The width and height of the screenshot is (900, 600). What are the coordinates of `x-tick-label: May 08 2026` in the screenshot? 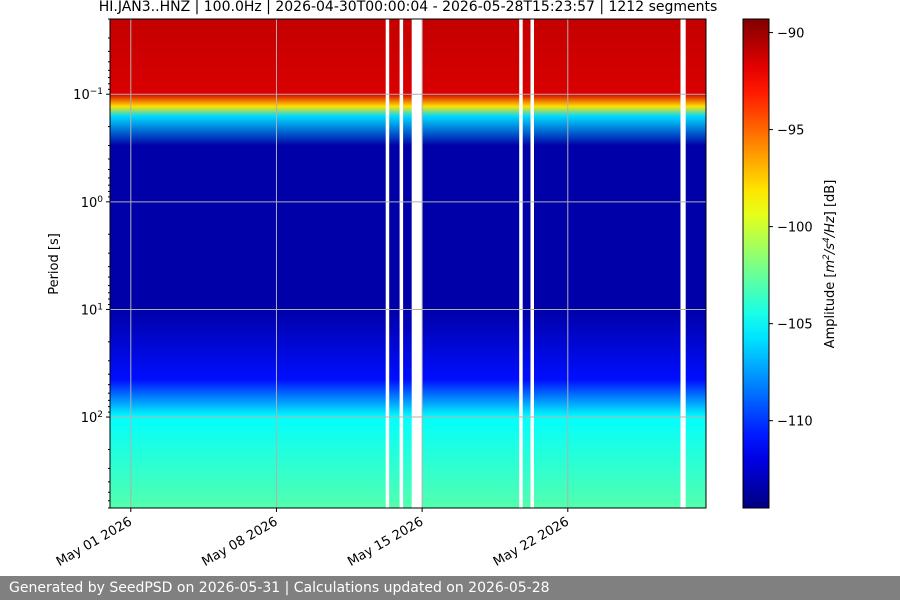 It's located at (240, 541).